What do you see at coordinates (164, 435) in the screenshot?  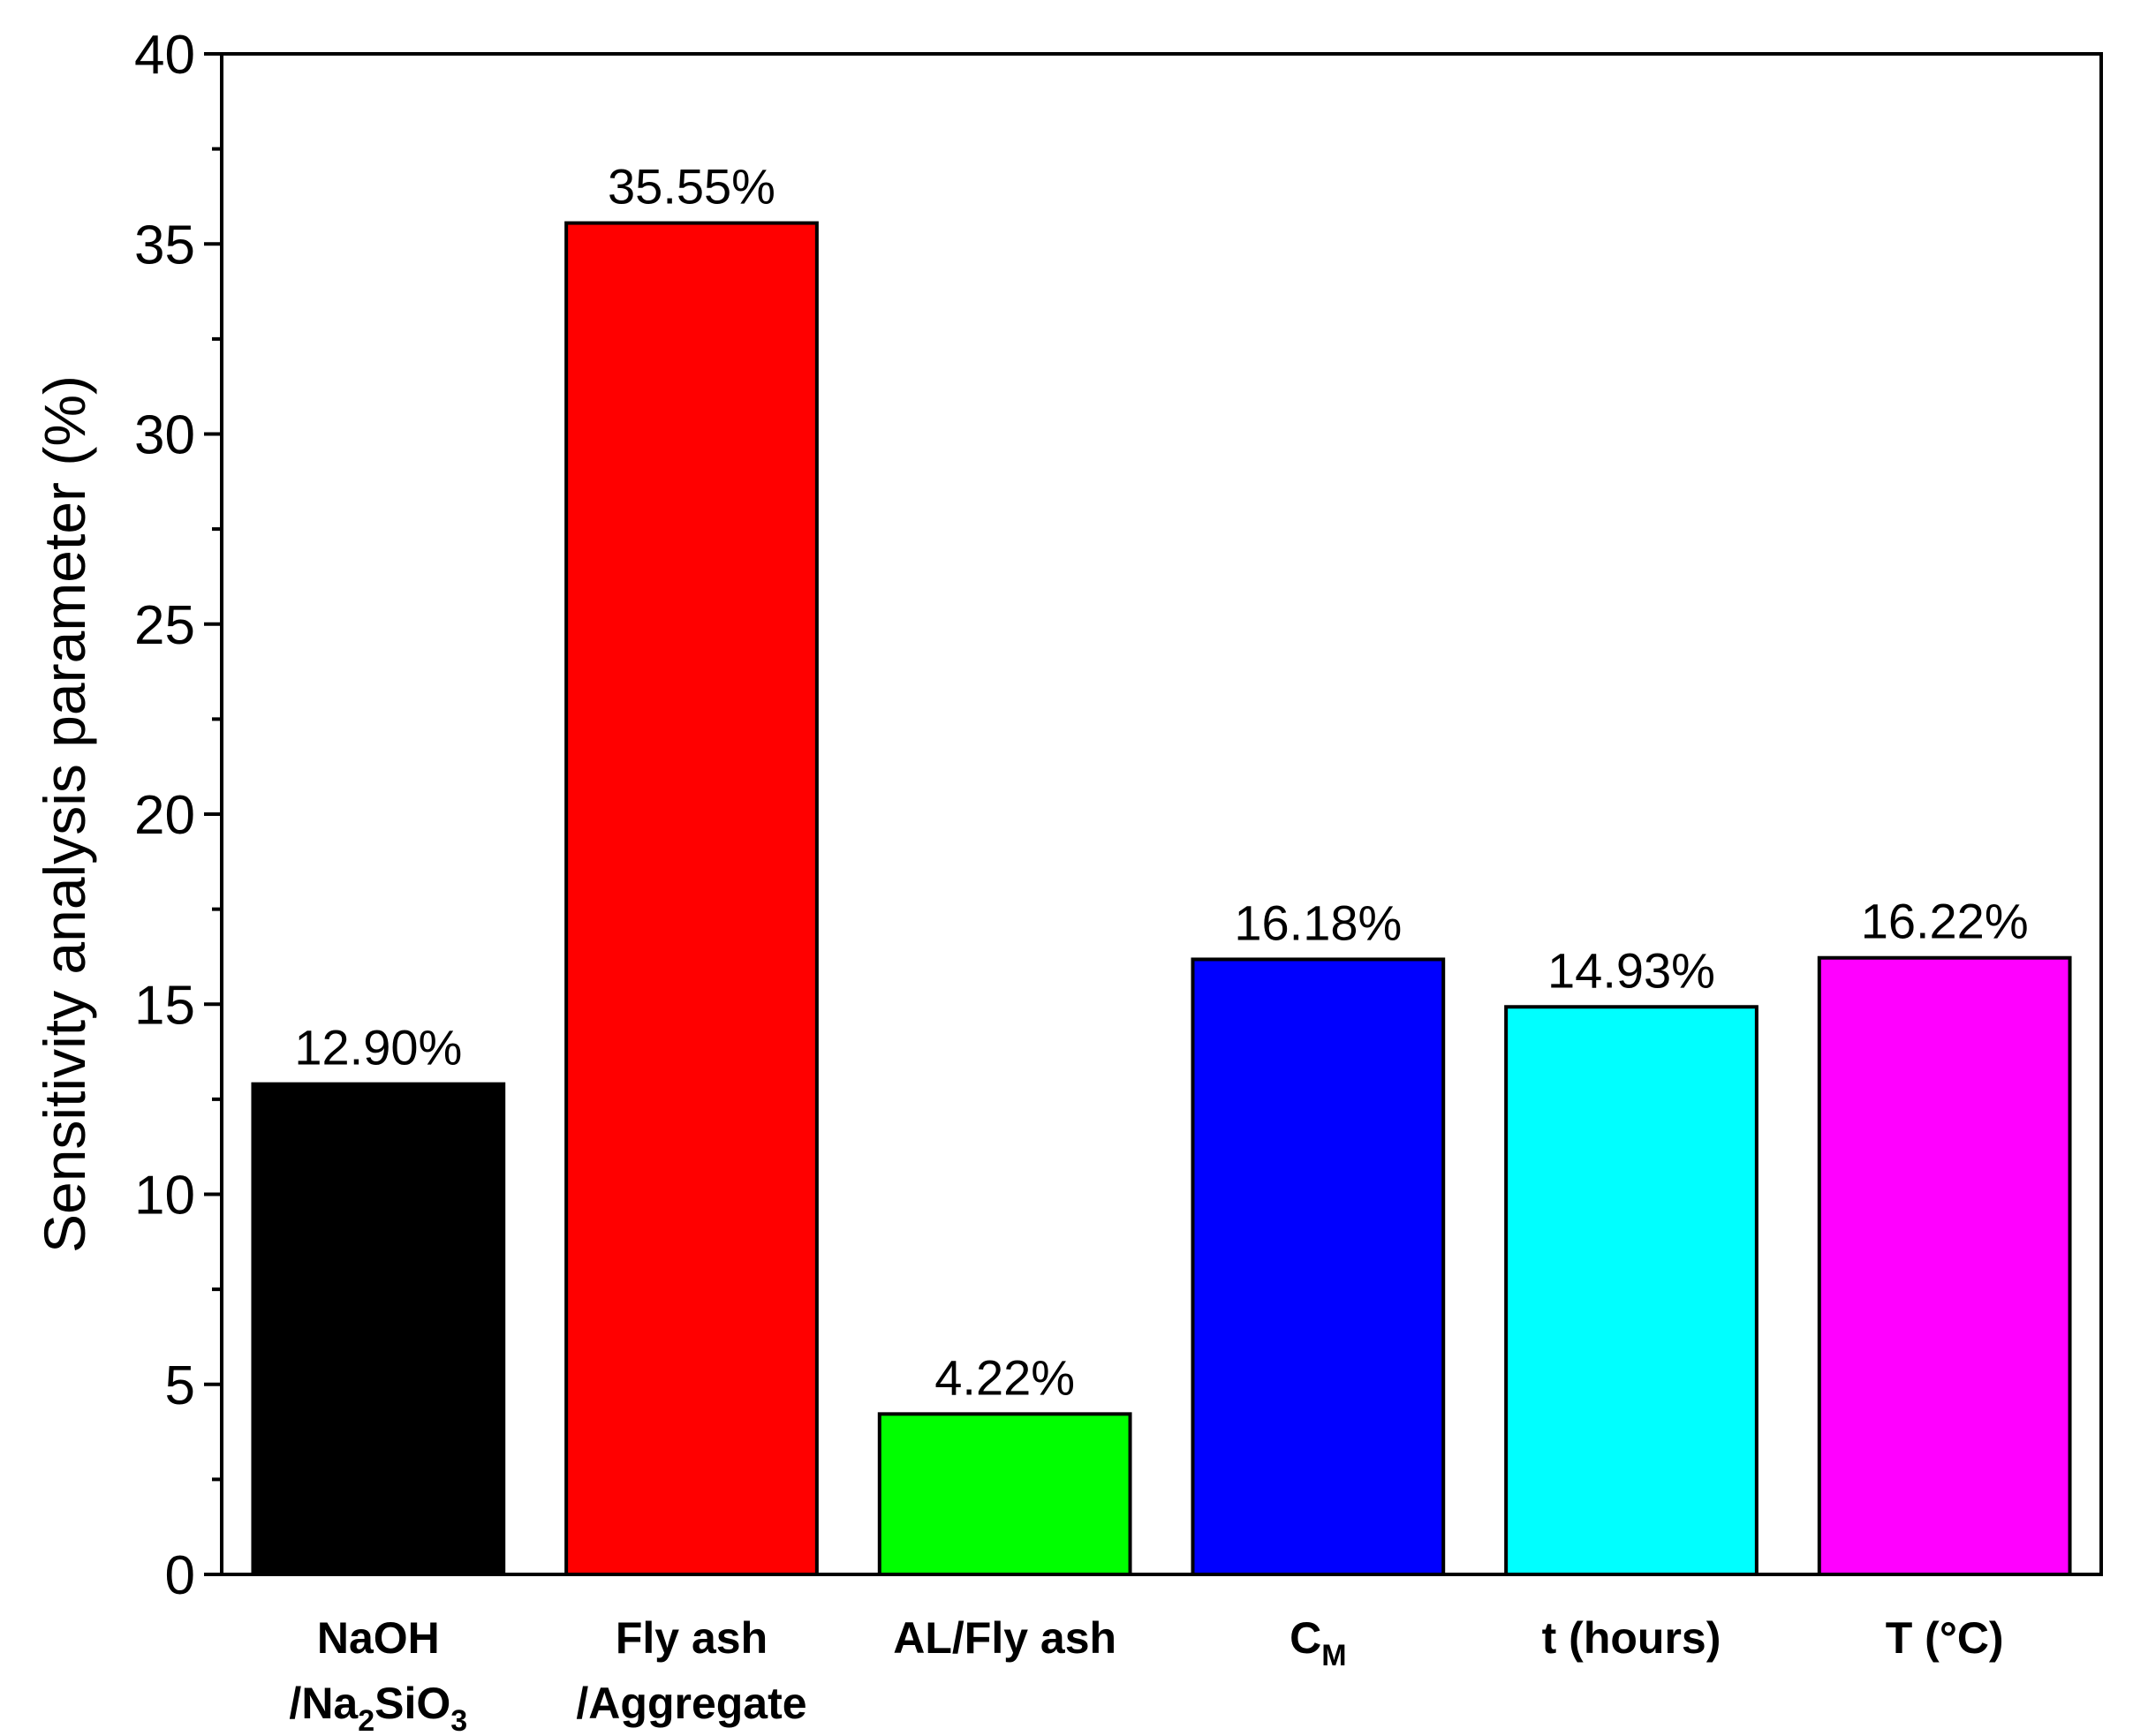 I see `y-tick-label: 30` at bounding box center [164, 435].